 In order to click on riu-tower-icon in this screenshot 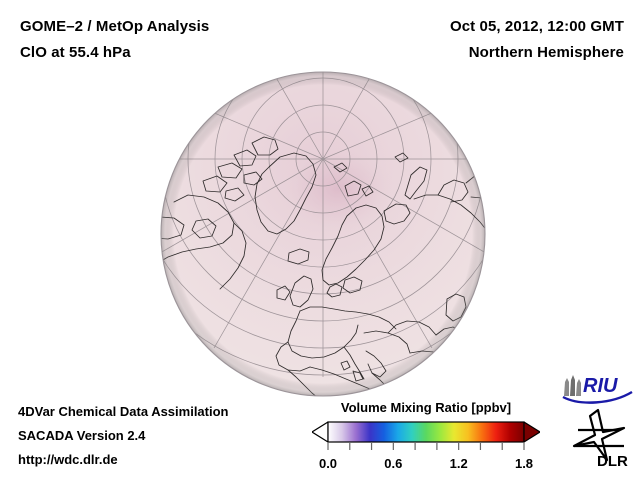, I will do `click(572, 385)`.